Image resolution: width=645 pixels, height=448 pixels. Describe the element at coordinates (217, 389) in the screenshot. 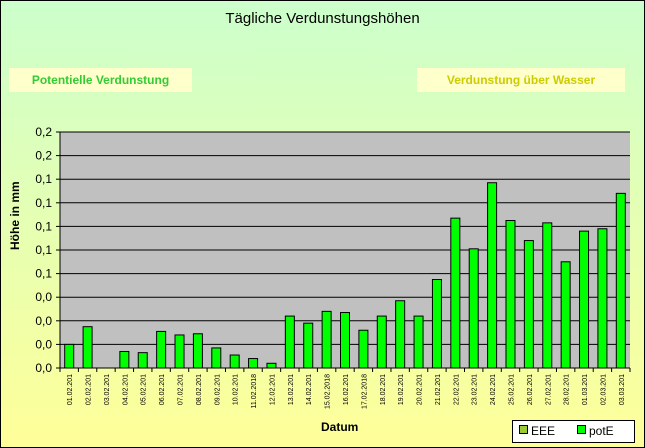

I see `x-tick-label: 09.02.201` at that location.